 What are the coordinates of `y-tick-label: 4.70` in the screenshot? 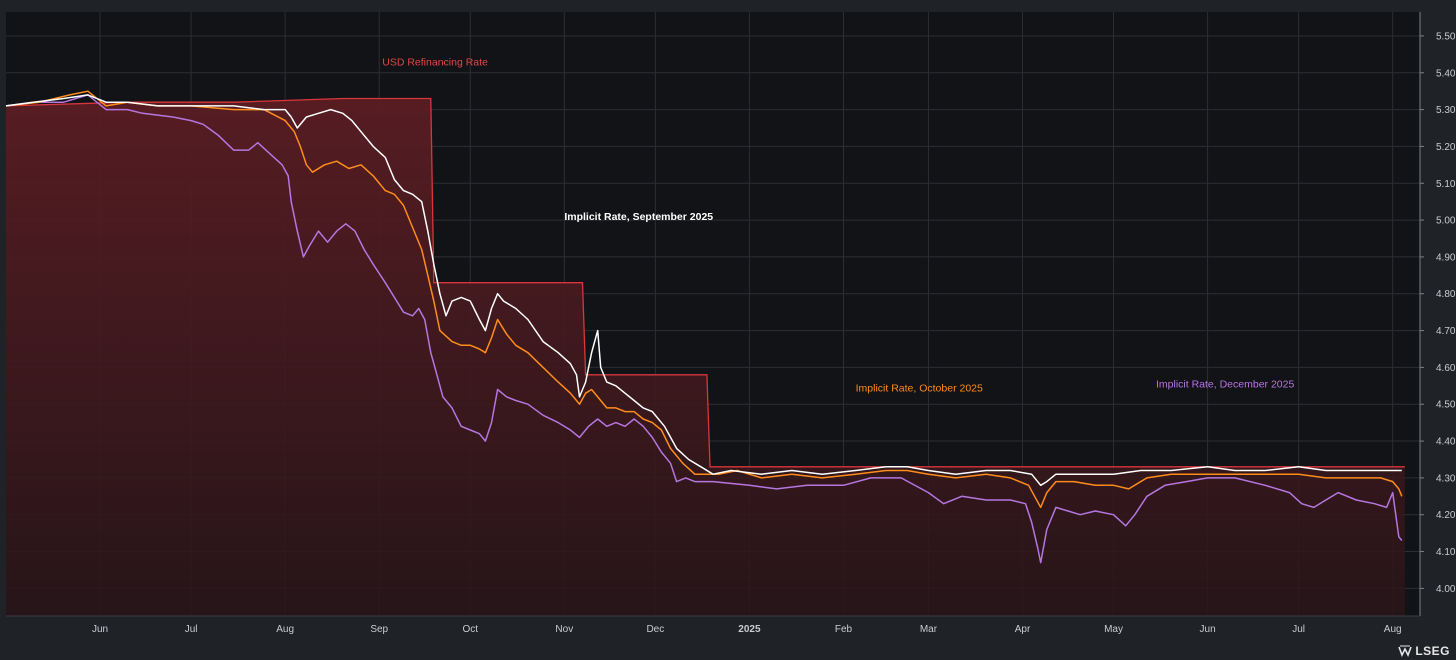 It's located at (1446, 331).